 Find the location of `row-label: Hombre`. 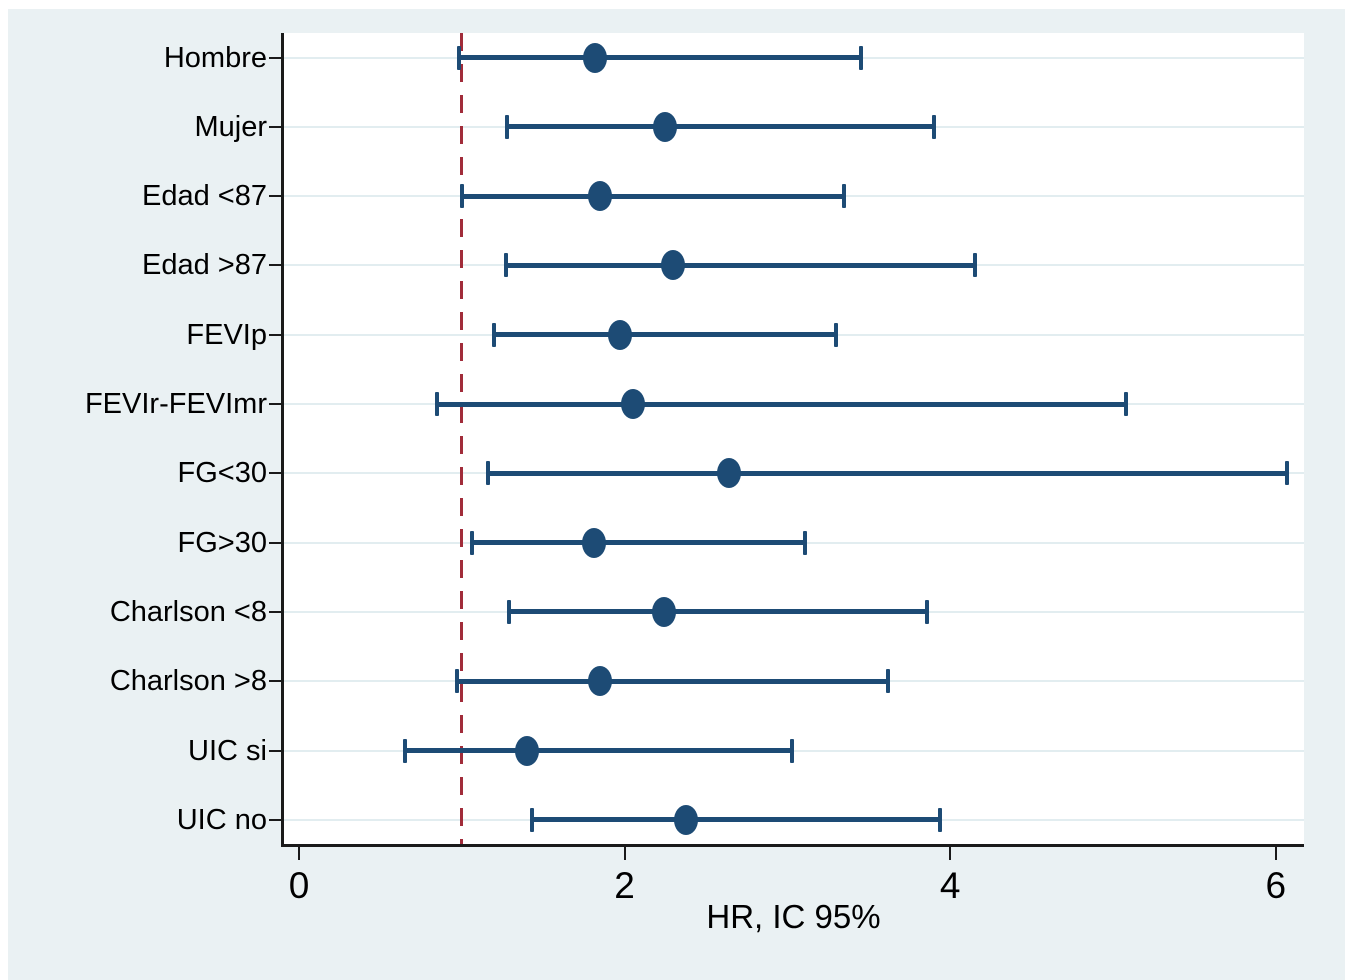

row-label: Hombre is located at coordinates (215, 57).